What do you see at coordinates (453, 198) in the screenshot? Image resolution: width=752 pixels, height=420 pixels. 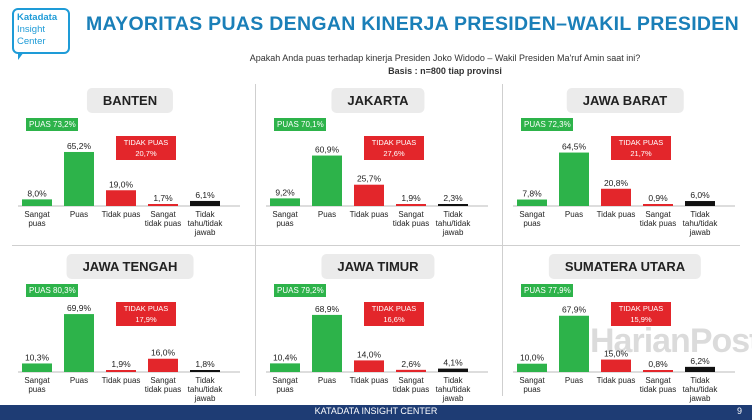 I see `bar-value-label: 2,3%` at bounding box center [453, 198].